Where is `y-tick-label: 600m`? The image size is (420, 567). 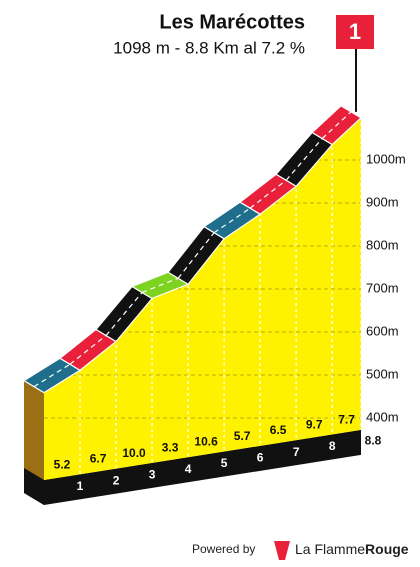 y-tick-label: 600m is located at coordinates (382, 330).